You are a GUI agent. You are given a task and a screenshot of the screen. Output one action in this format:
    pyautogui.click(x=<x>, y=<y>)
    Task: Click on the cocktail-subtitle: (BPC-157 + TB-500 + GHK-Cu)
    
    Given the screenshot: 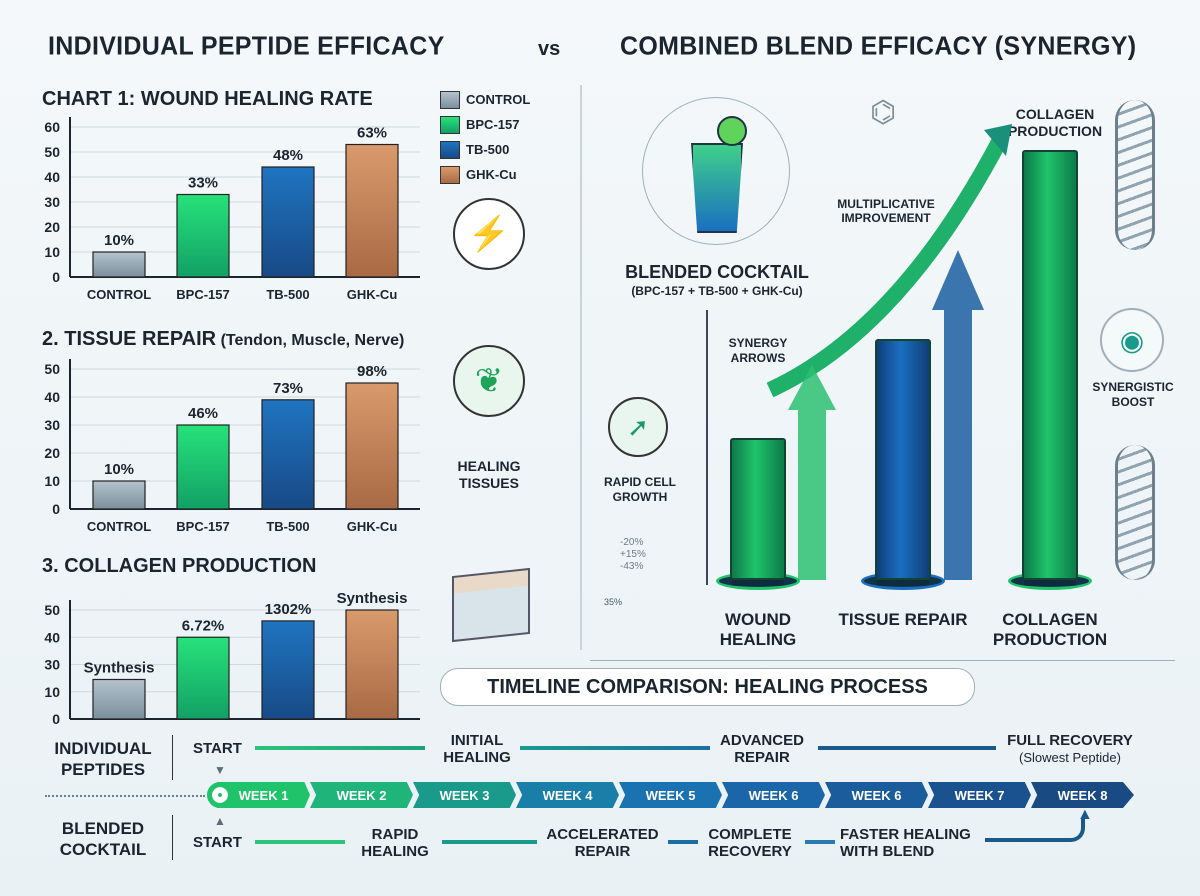 What is the action you would take?
    pyautogui.click(x=717, y=291)
    